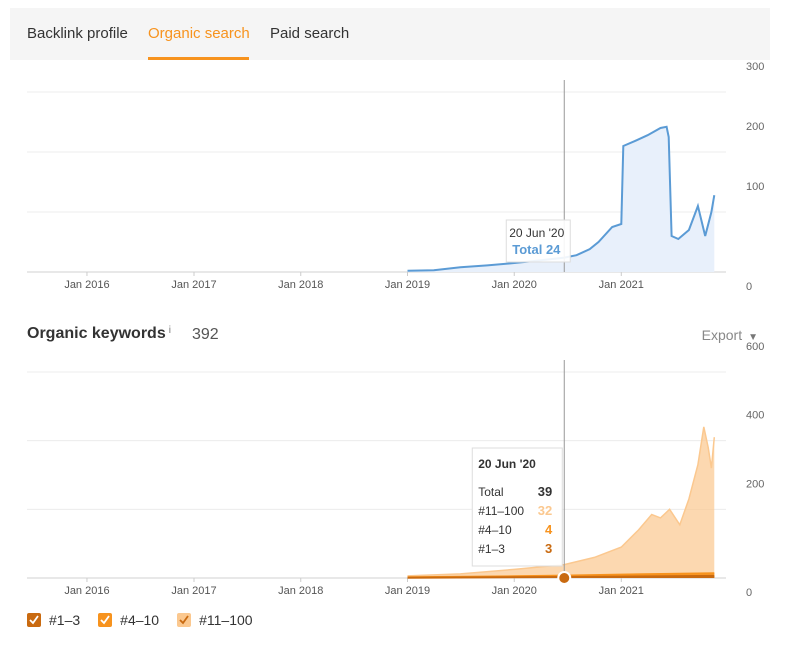 This screenshot has width=800, height=670. I want to click on tooltip-row-value: 39, so click(545, 491).